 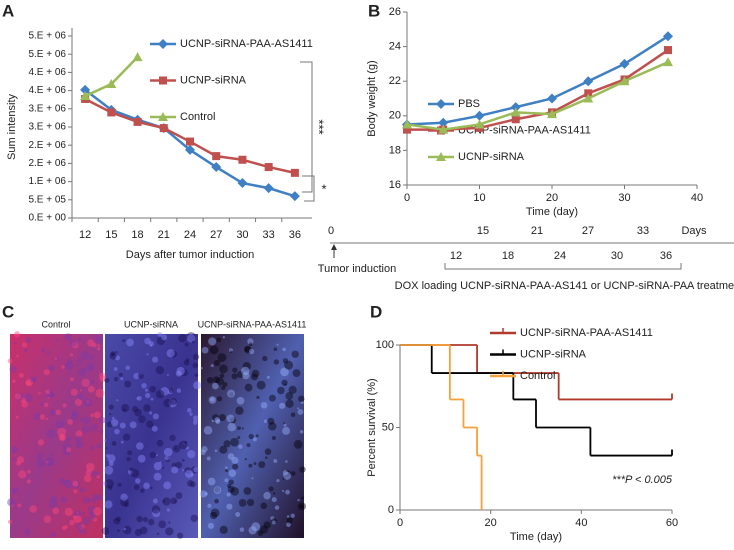 I want to click on legend-marker, so click(x=163, y=80).